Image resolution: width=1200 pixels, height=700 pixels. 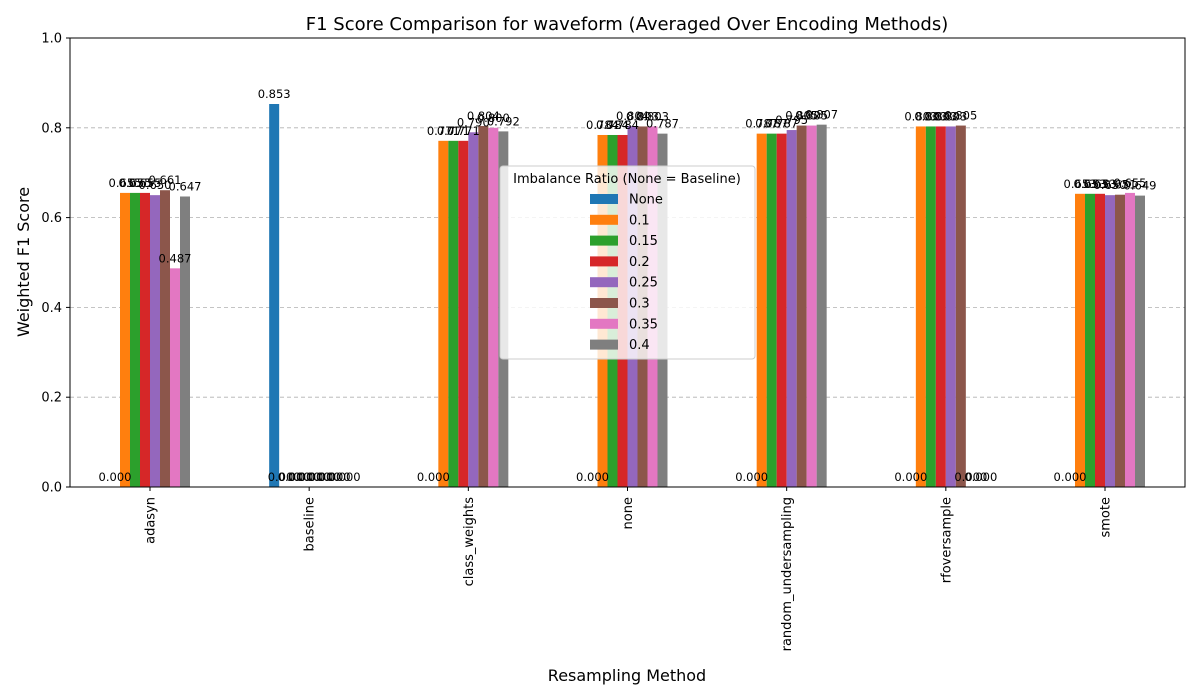 I want to click on bar-value-label: 0.661, so click(x=165, y=180).